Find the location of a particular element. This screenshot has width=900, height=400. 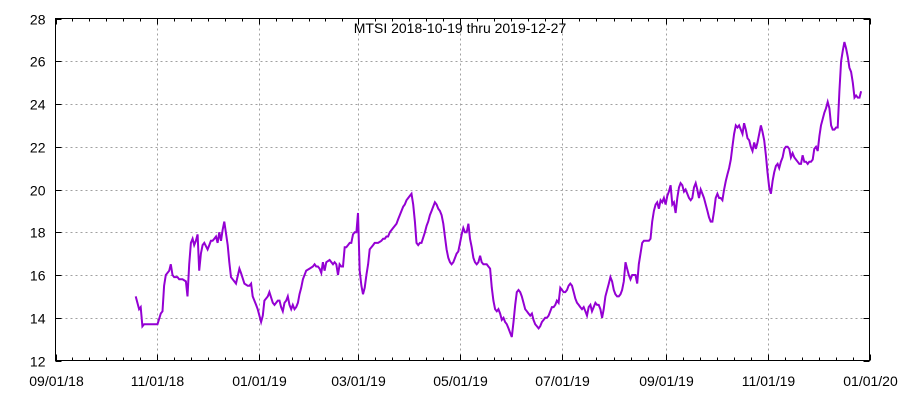

y-tick-label: 20 is located at coordinates (38, 191).